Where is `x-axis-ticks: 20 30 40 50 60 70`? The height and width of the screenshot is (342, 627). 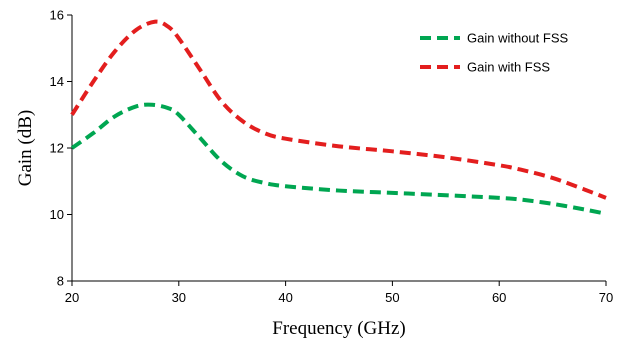
x-axis-ticks: 20 30 40 50 60 70 is located at coordinates (339, 293).